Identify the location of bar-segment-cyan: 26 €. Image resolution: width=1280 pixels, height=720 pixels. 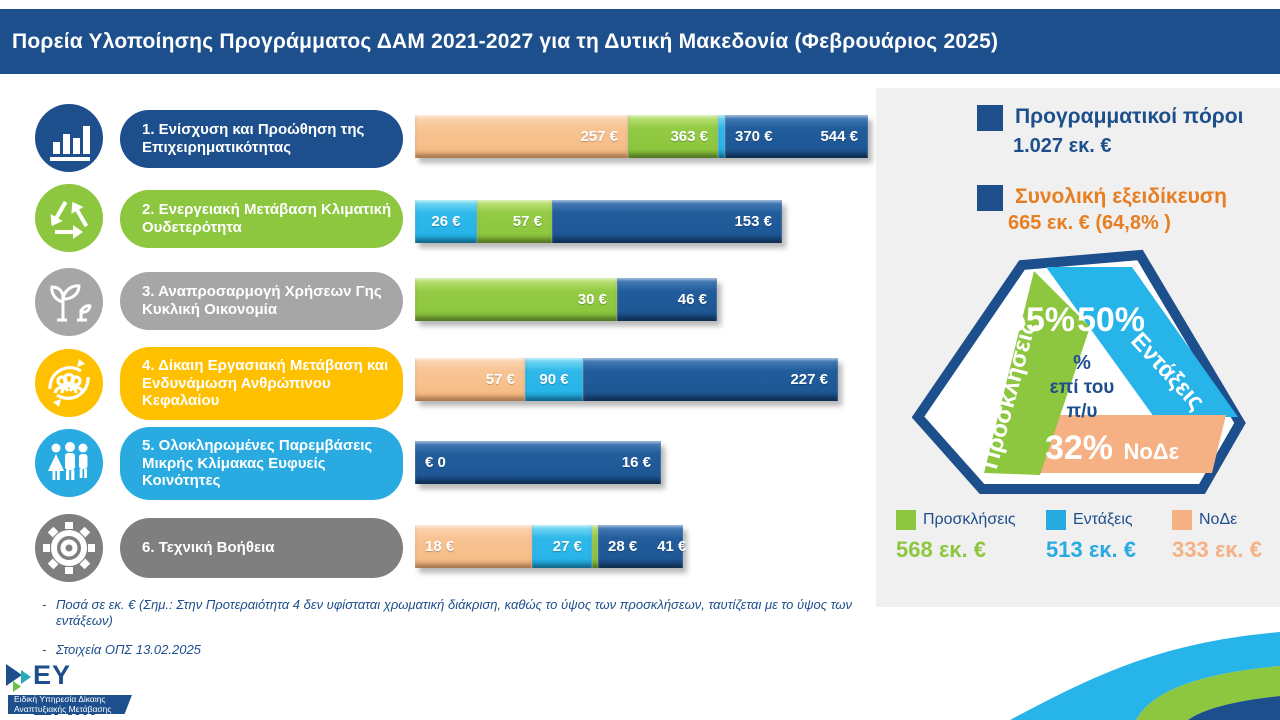
(446, 221).